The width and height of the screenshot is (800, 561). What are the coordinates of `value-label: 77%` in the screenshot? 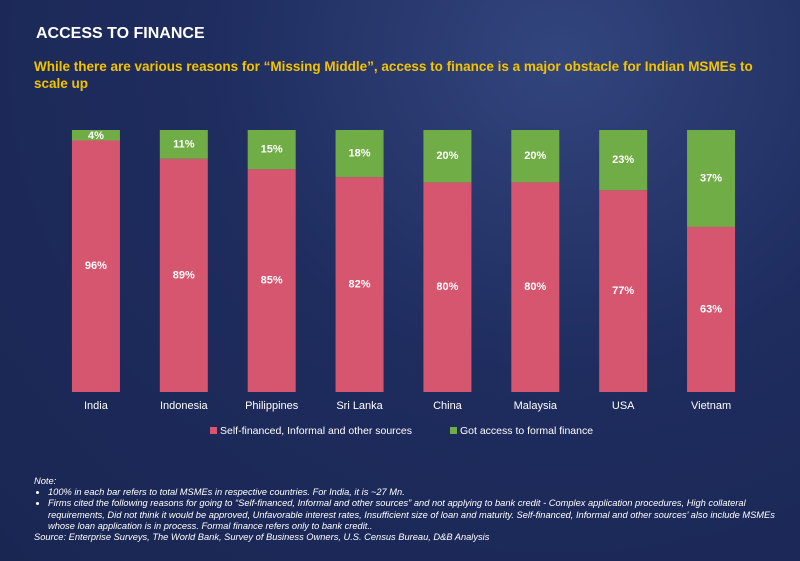 It's located at (623, 291).